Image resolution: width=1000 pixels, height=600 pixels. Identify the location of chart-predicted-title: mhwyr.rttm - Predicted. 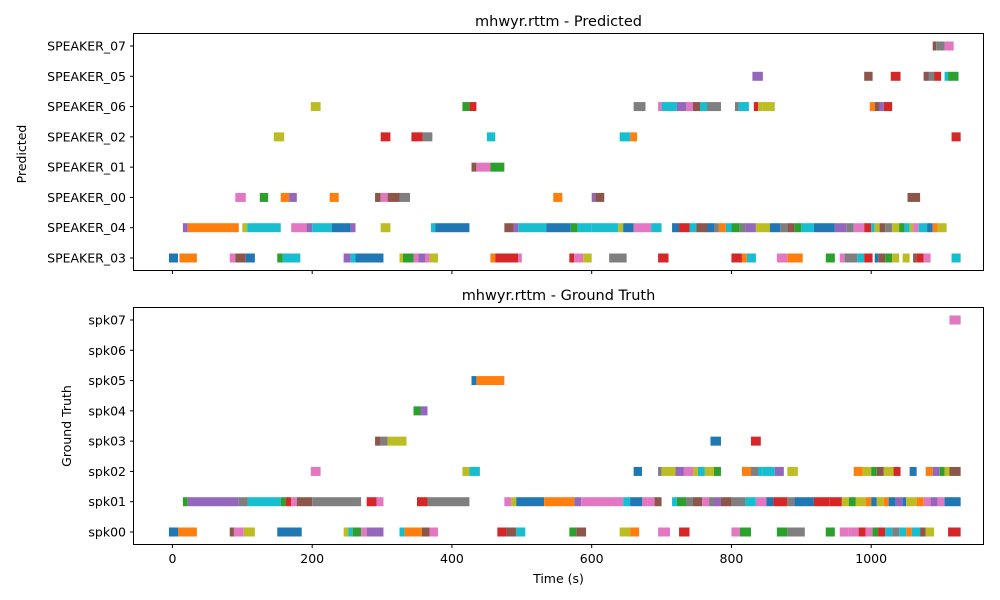
(558, 22).